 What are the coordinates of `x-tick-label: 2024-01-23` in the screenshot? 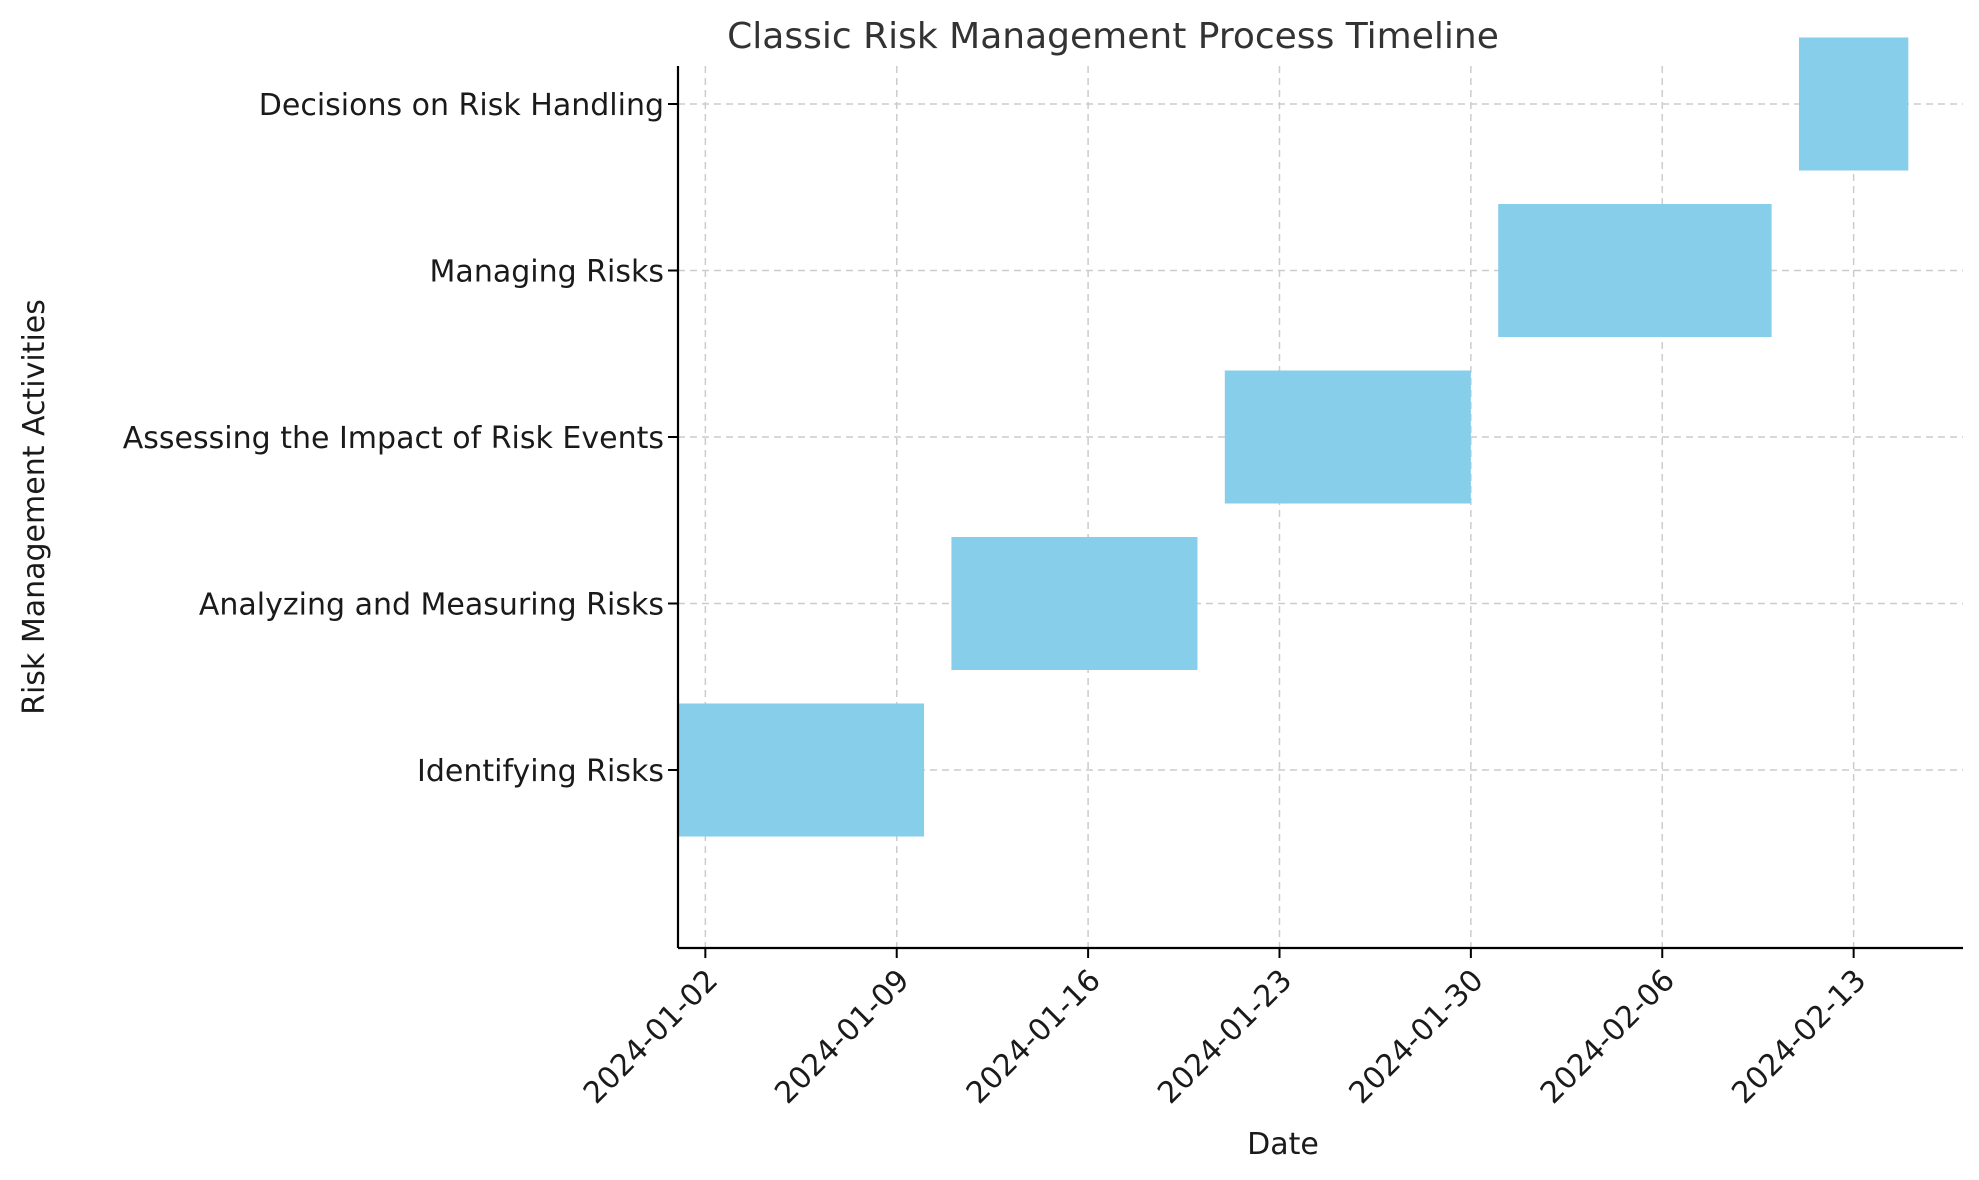 It's located at (1225, 1037).